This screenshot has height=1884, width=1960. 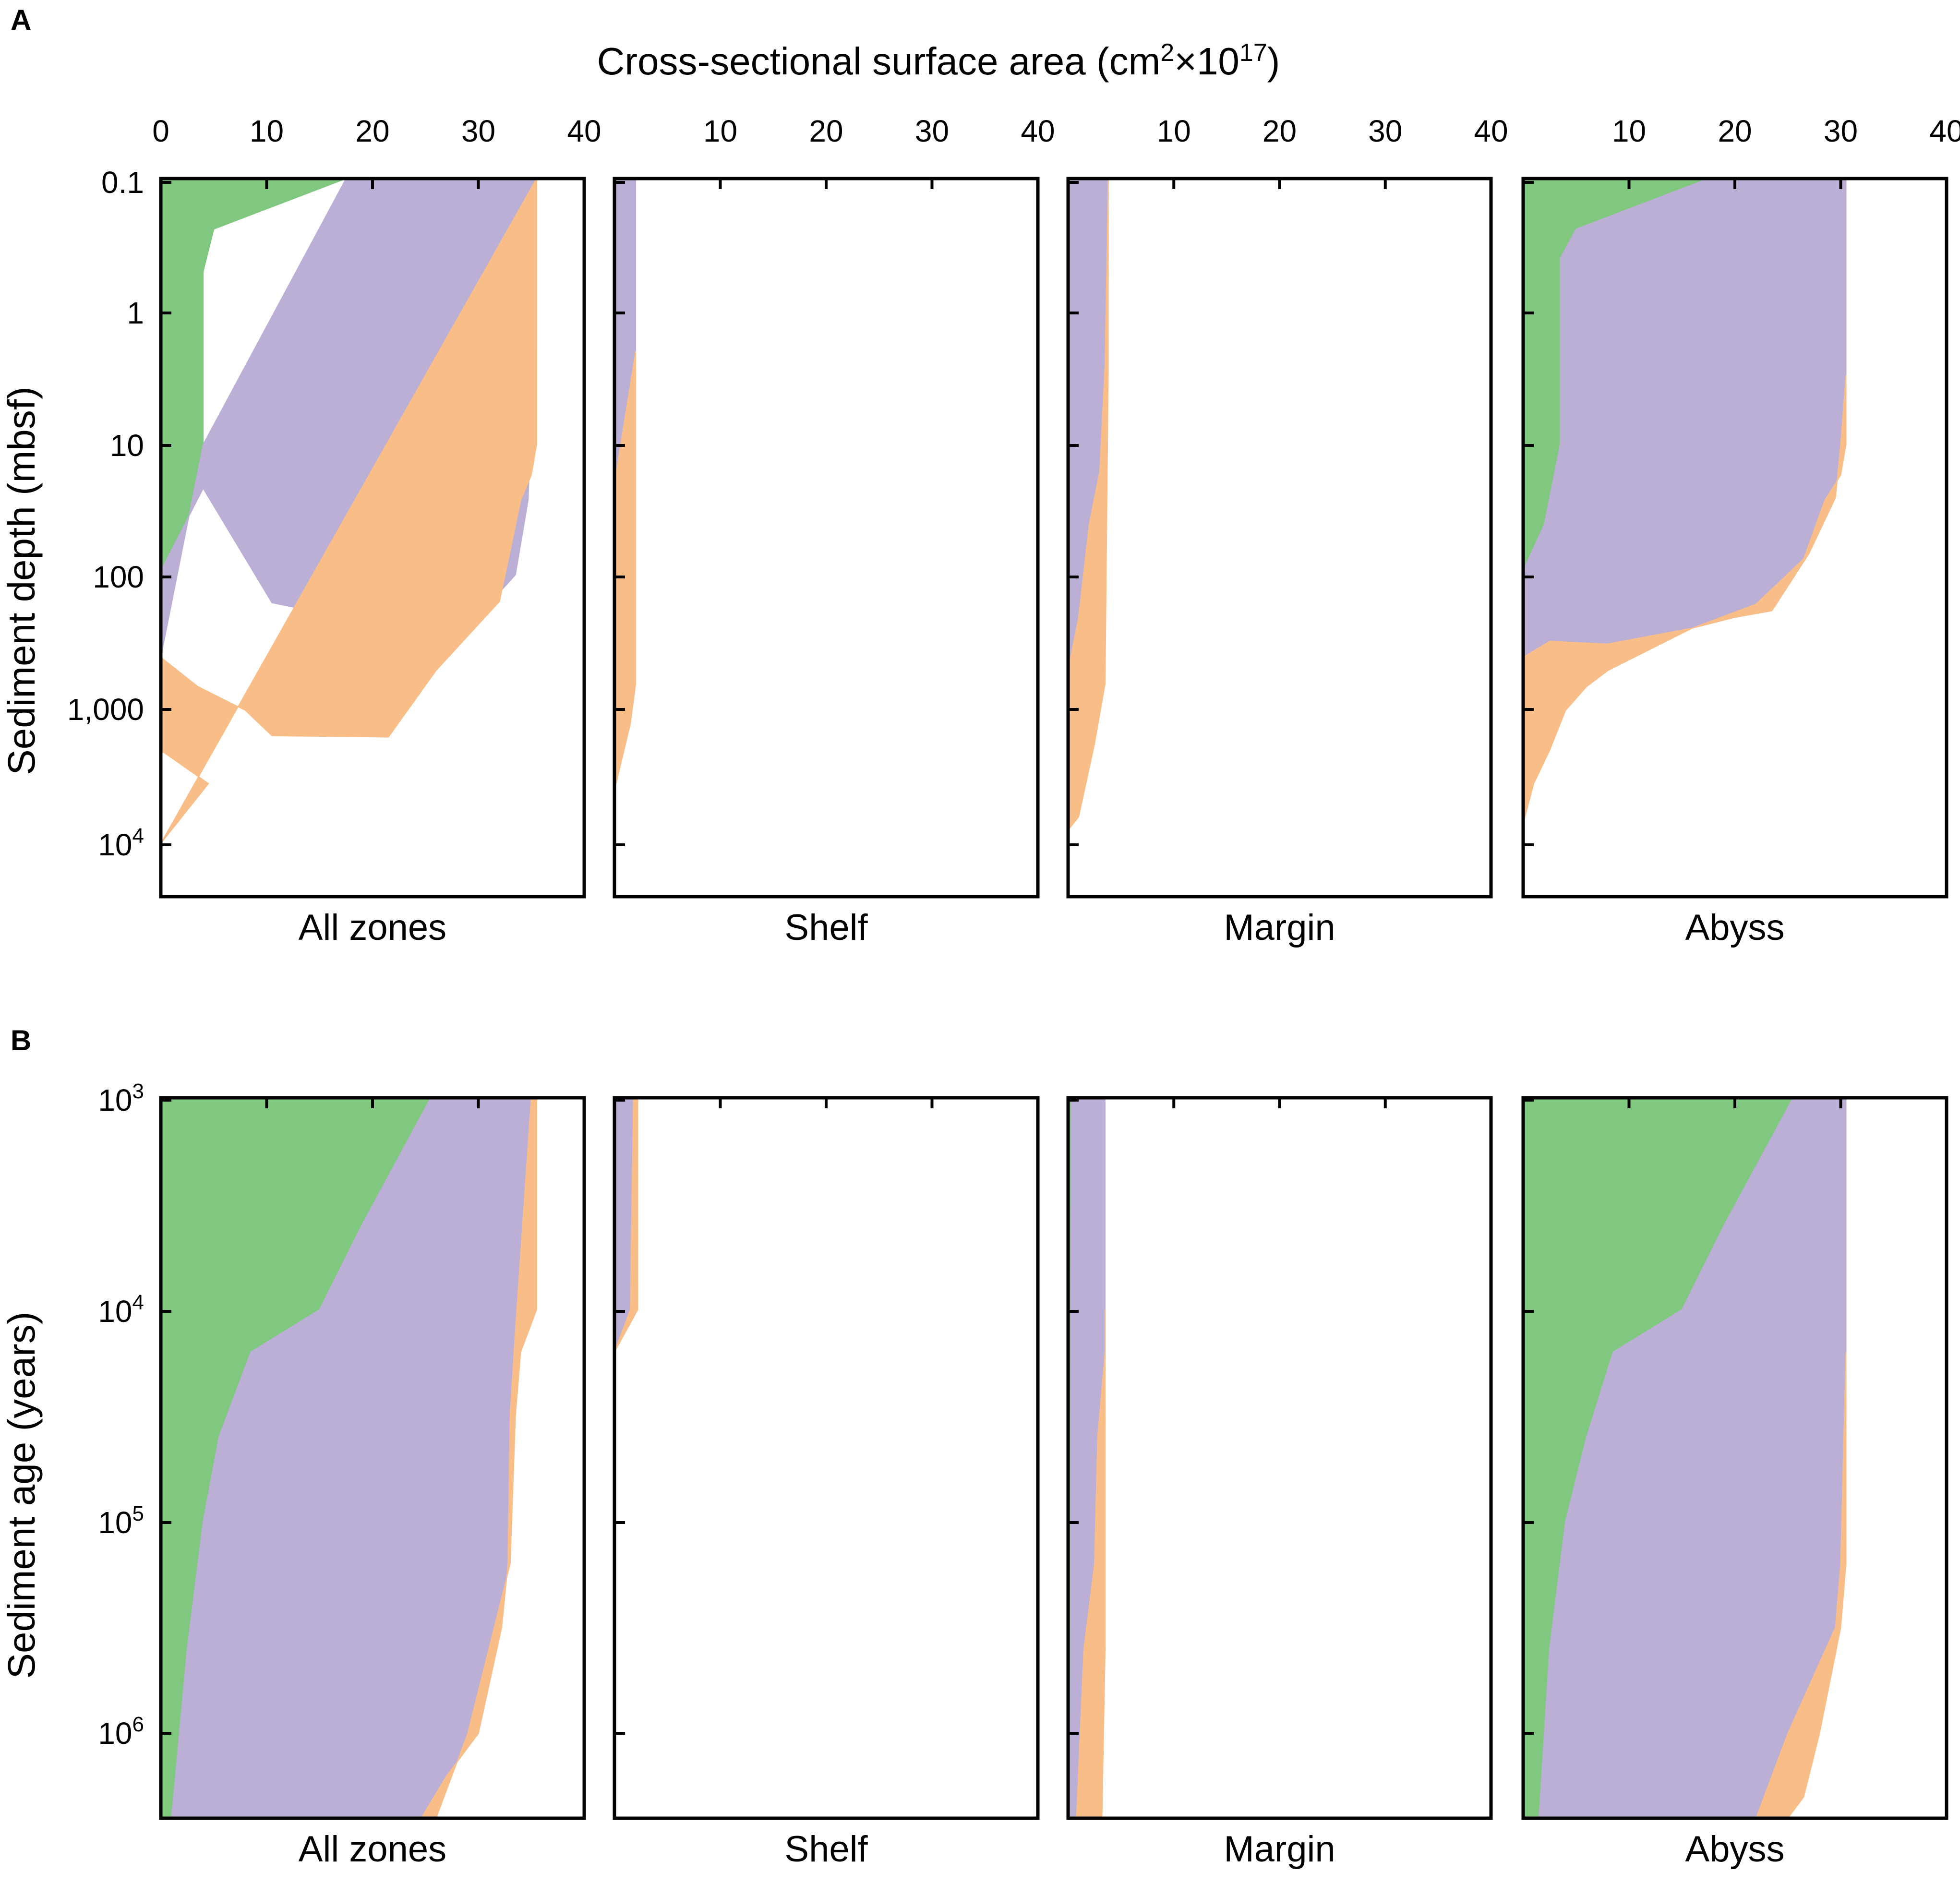 I want to click on panel-b-margin: Margin, so click(x=1279, y=1483).